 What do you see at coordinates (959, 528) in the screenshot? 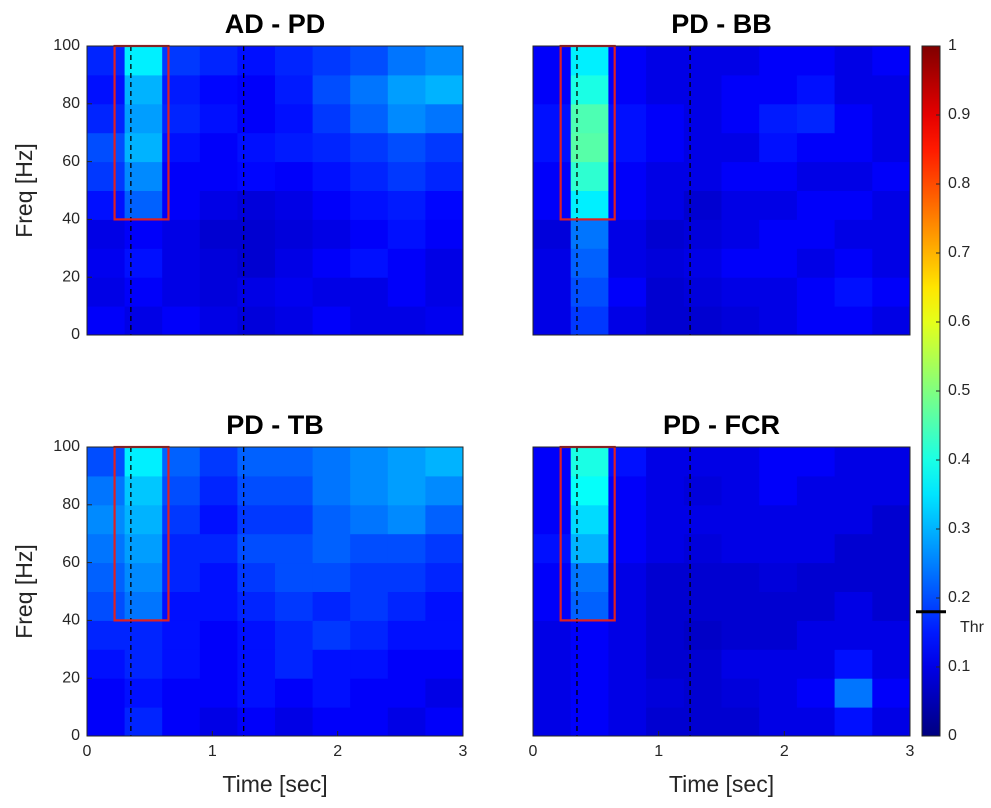
I see `colorbar-tick-label: 0.3` at bounding box center [959, 528].